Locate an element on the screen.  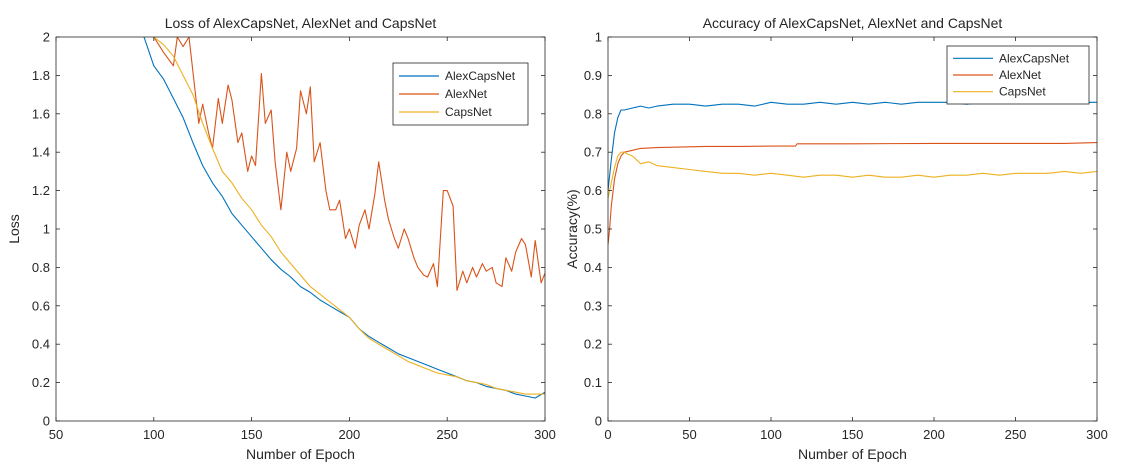
y-tick-label: 0.7 is located at coordinates (593, 152).